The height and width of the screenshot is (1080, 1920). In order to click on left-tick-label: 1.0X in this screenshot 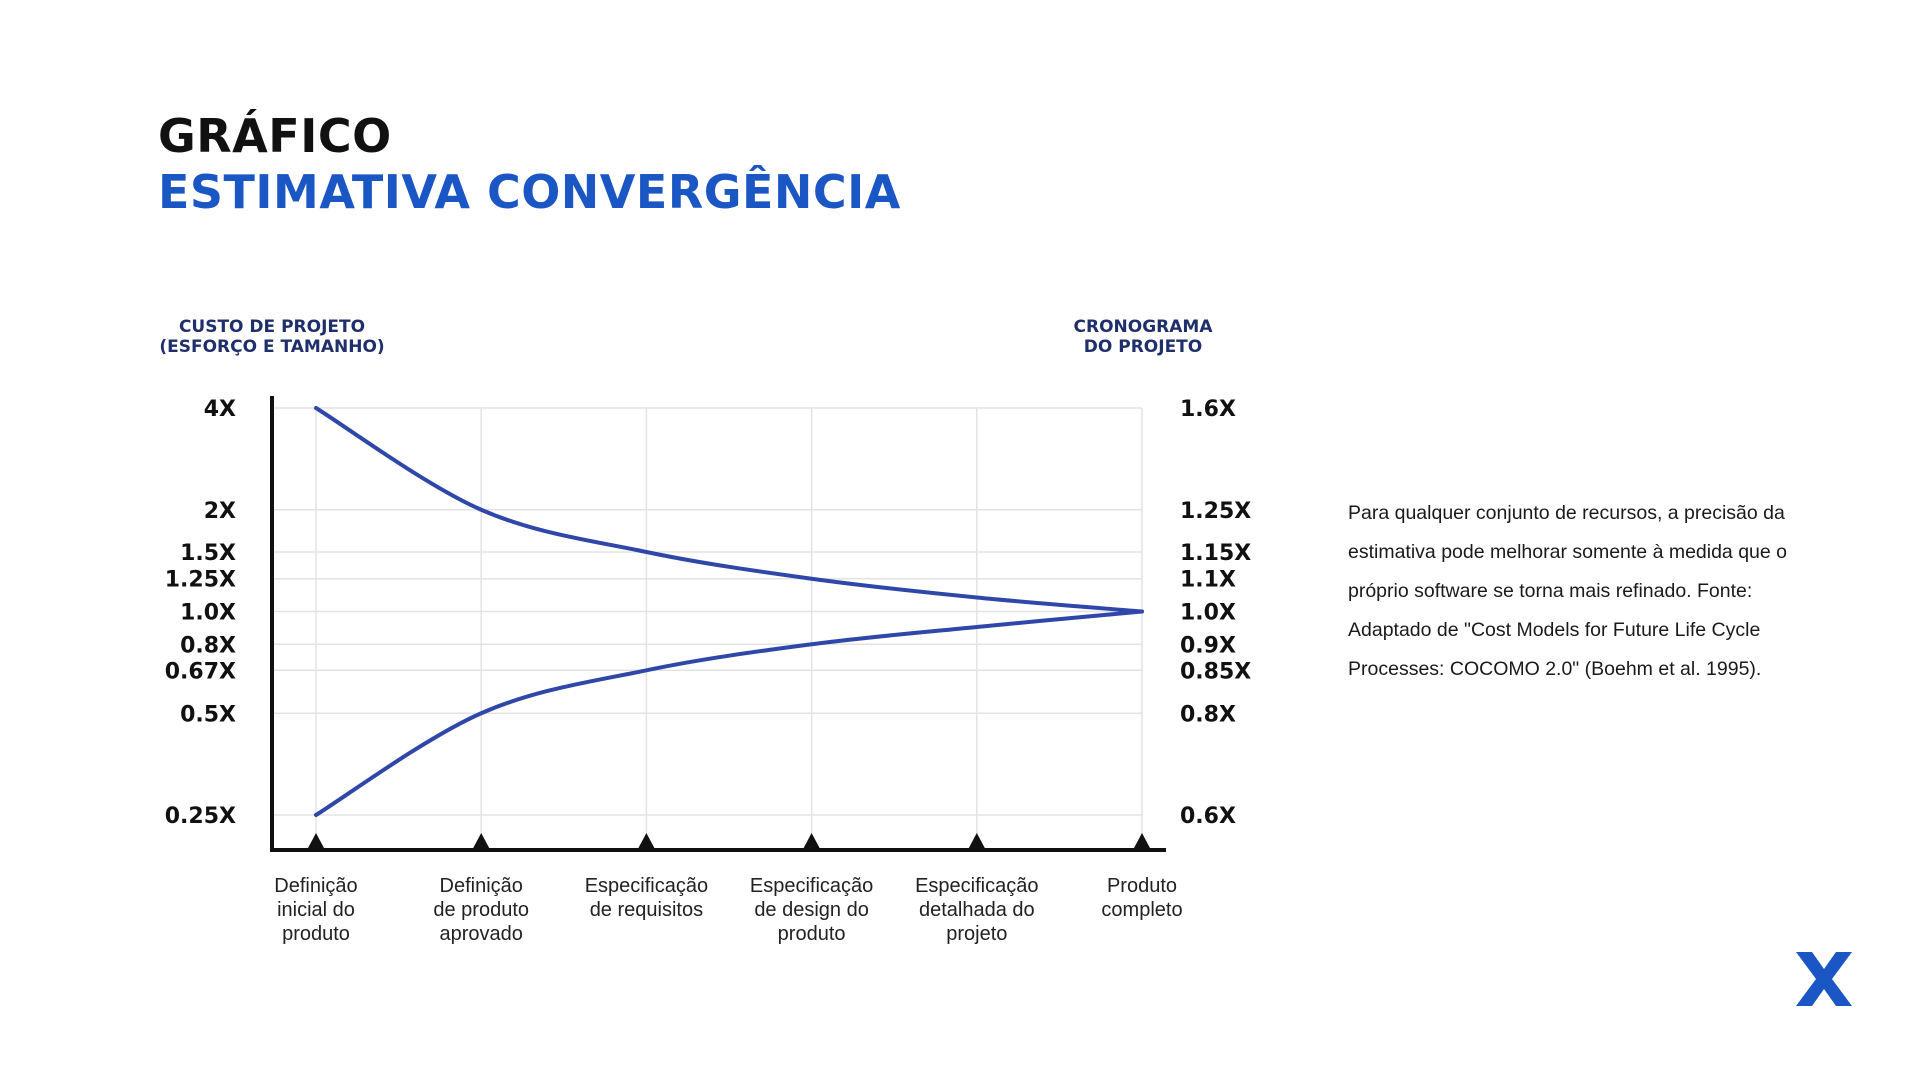, I will do `click(208, 613)`.